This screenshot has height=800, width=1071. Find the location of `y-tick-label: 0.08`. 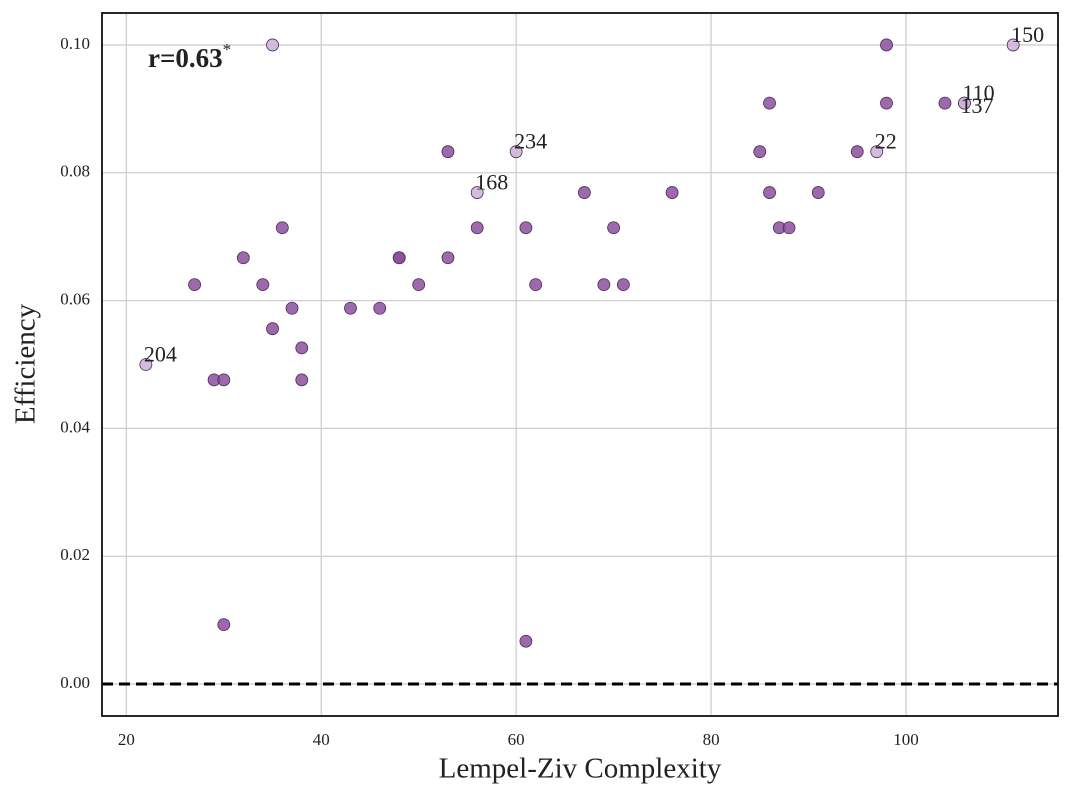

y-tick-label: 0.08 is located at coordinates (75, 171).